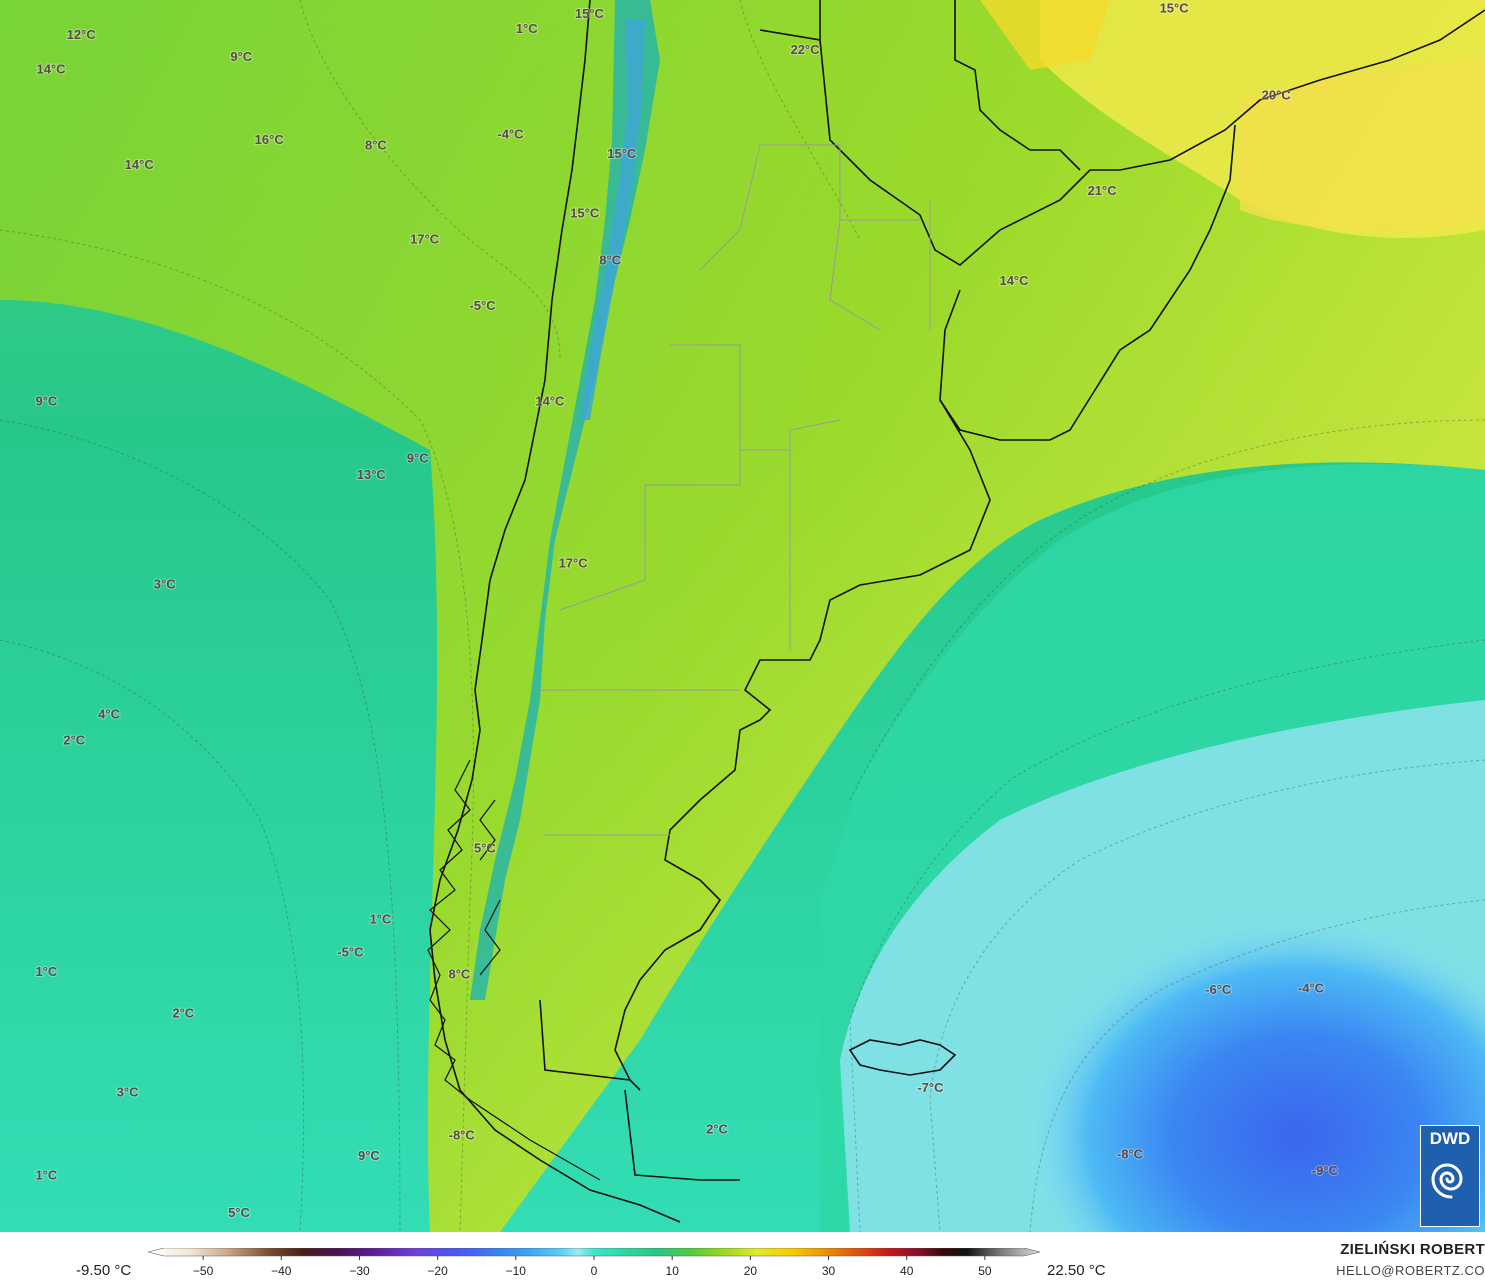  Describe the element at coordinates (270, 139) in the screenshot. I see `temperature-label: 16°C` at that location.